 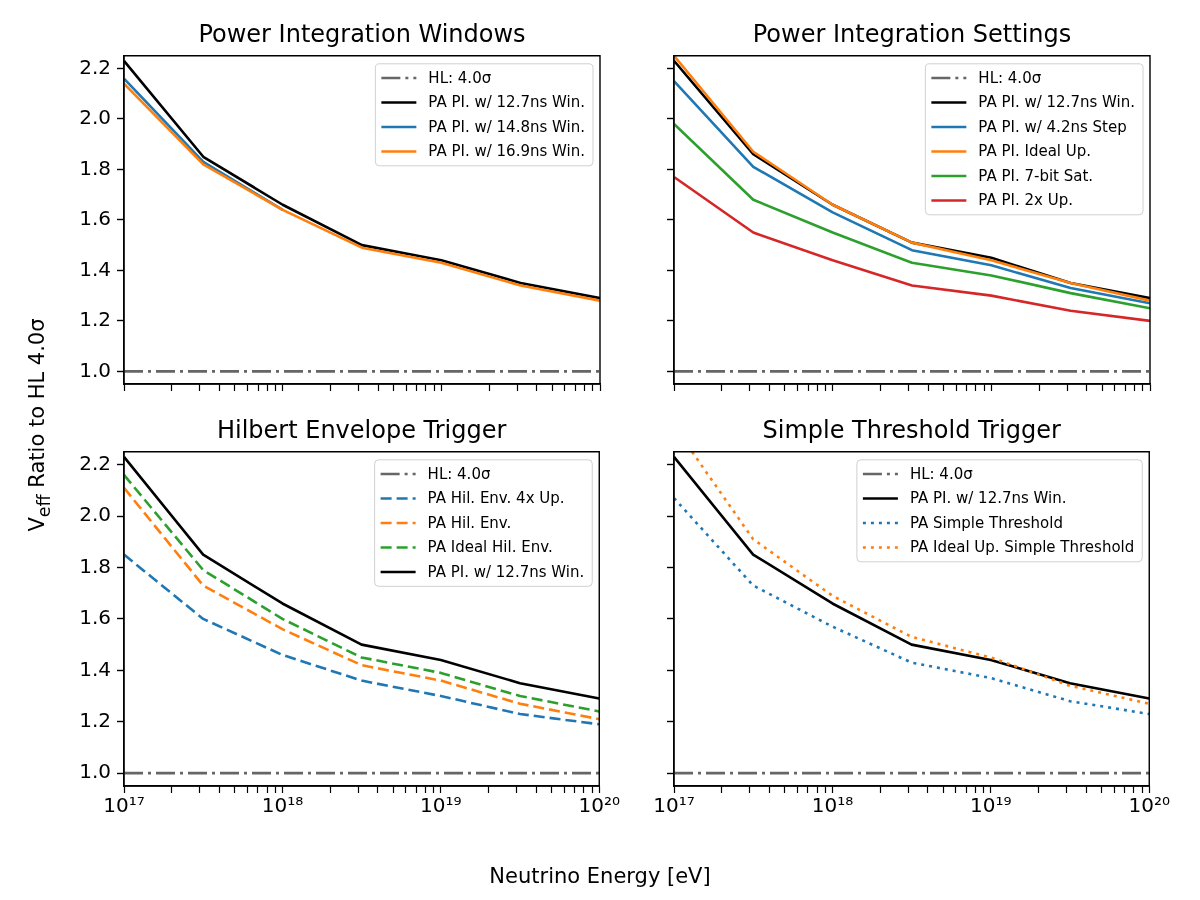 What do you see at coordinates (490, 547) in the screenshot?
I see `legend-label: PA Ideal Hil. Env.` at bounding box center [490, 547].